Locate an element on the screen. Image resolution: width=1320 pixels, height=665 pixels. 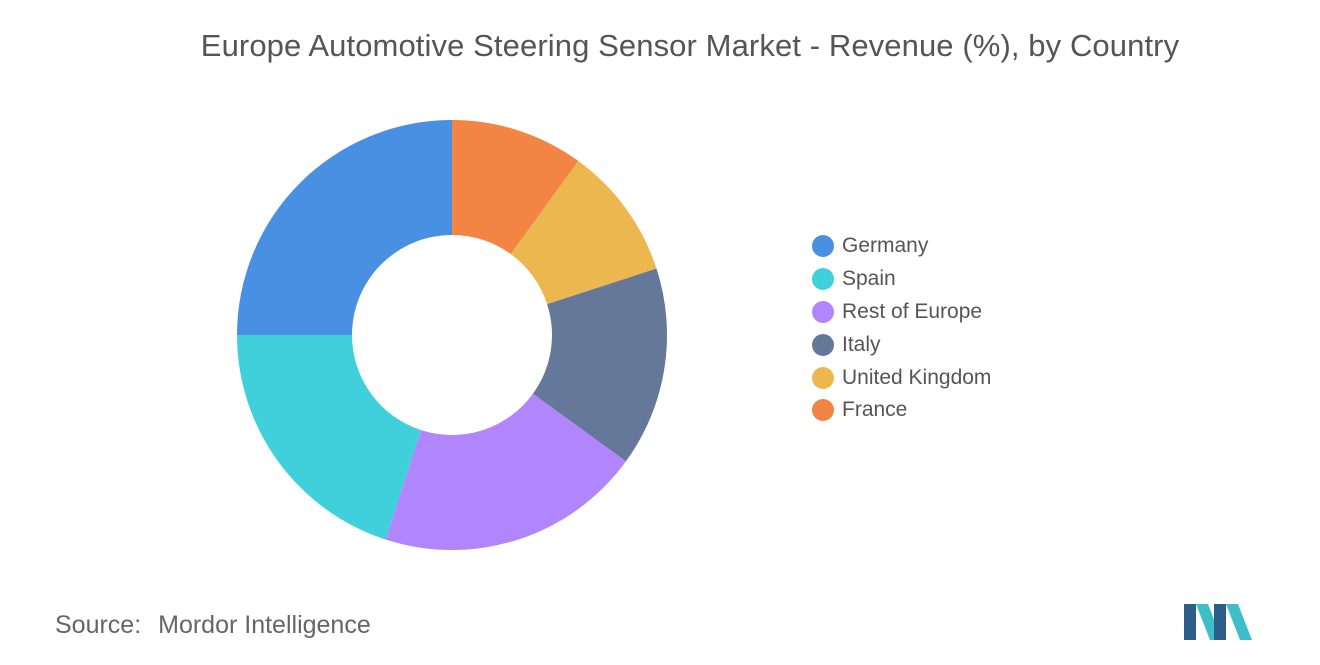
donut-slice-united-kingdom is located at coordinates (583, 233).